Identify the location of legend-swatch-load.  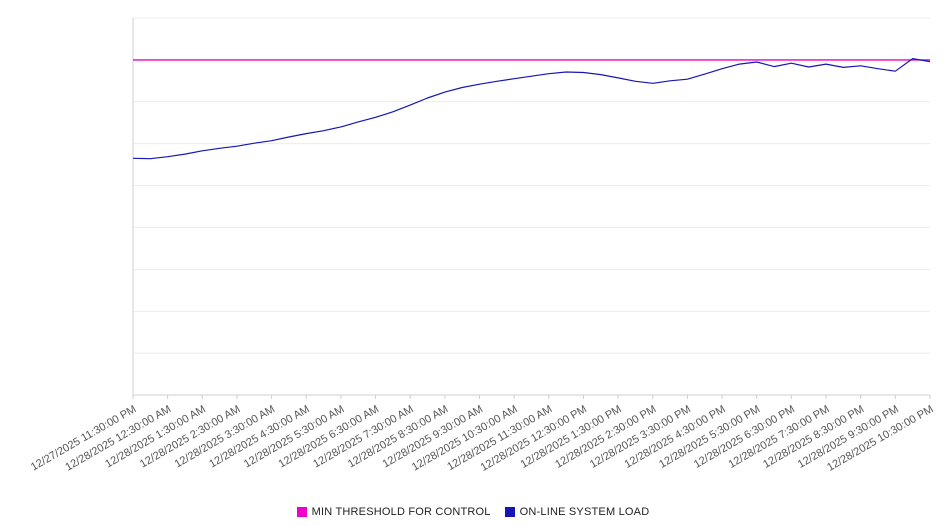
(509, 512).